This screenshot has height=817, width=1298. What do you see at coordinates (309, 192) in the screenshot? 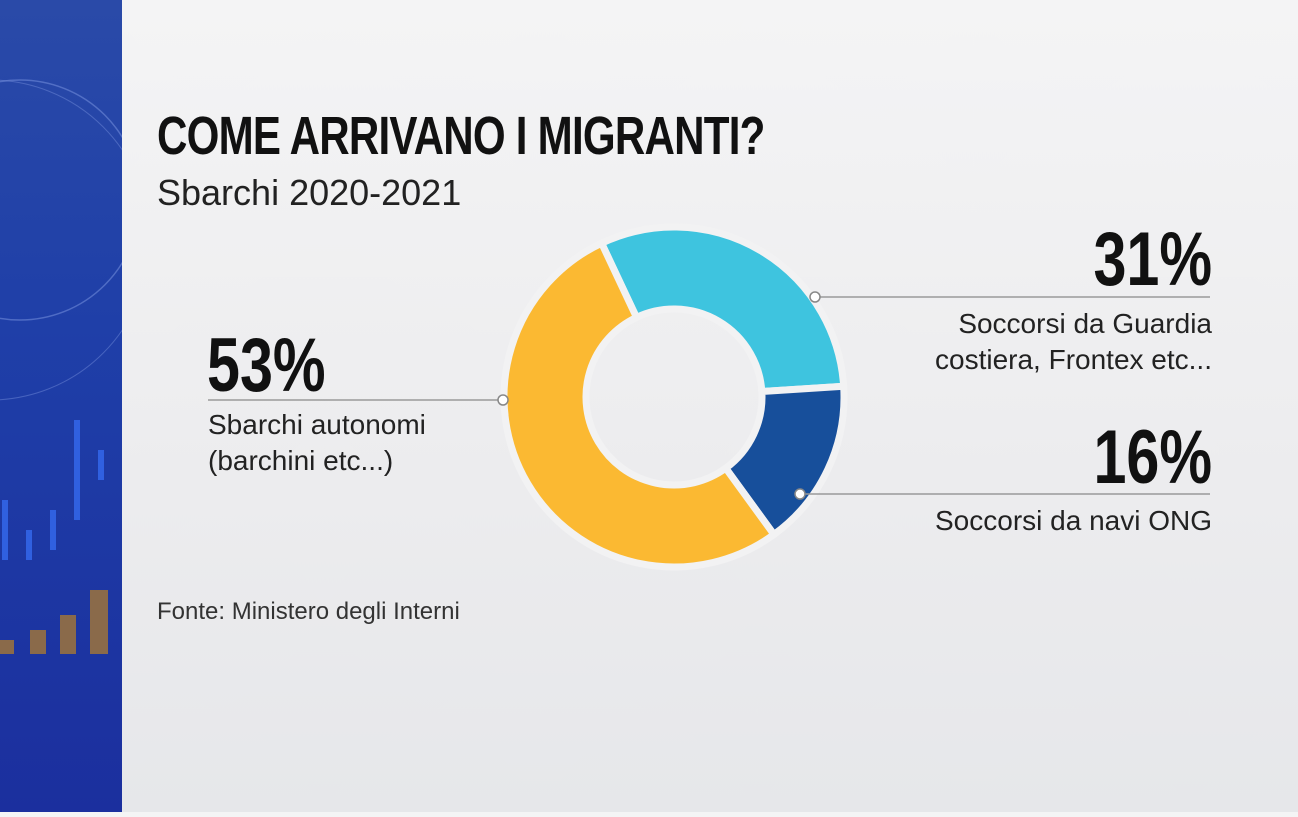
I see `chart-subtitle: Sbarchi 2020-2021` at bounding box center [309, 192].